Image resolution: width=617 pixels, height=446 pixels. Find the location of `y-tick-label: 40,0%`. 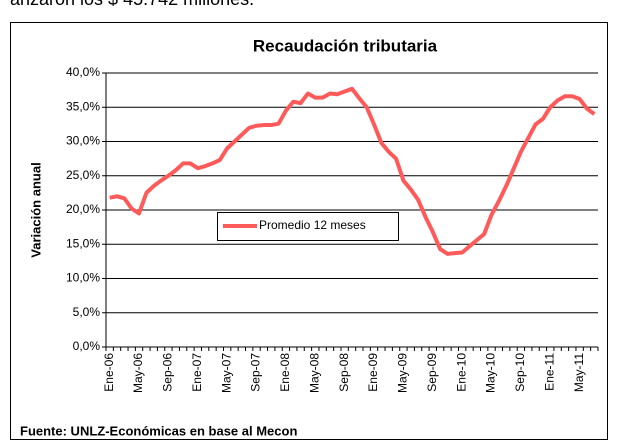

y-tick-label: 40,0% is located at coordinates (83, 72).